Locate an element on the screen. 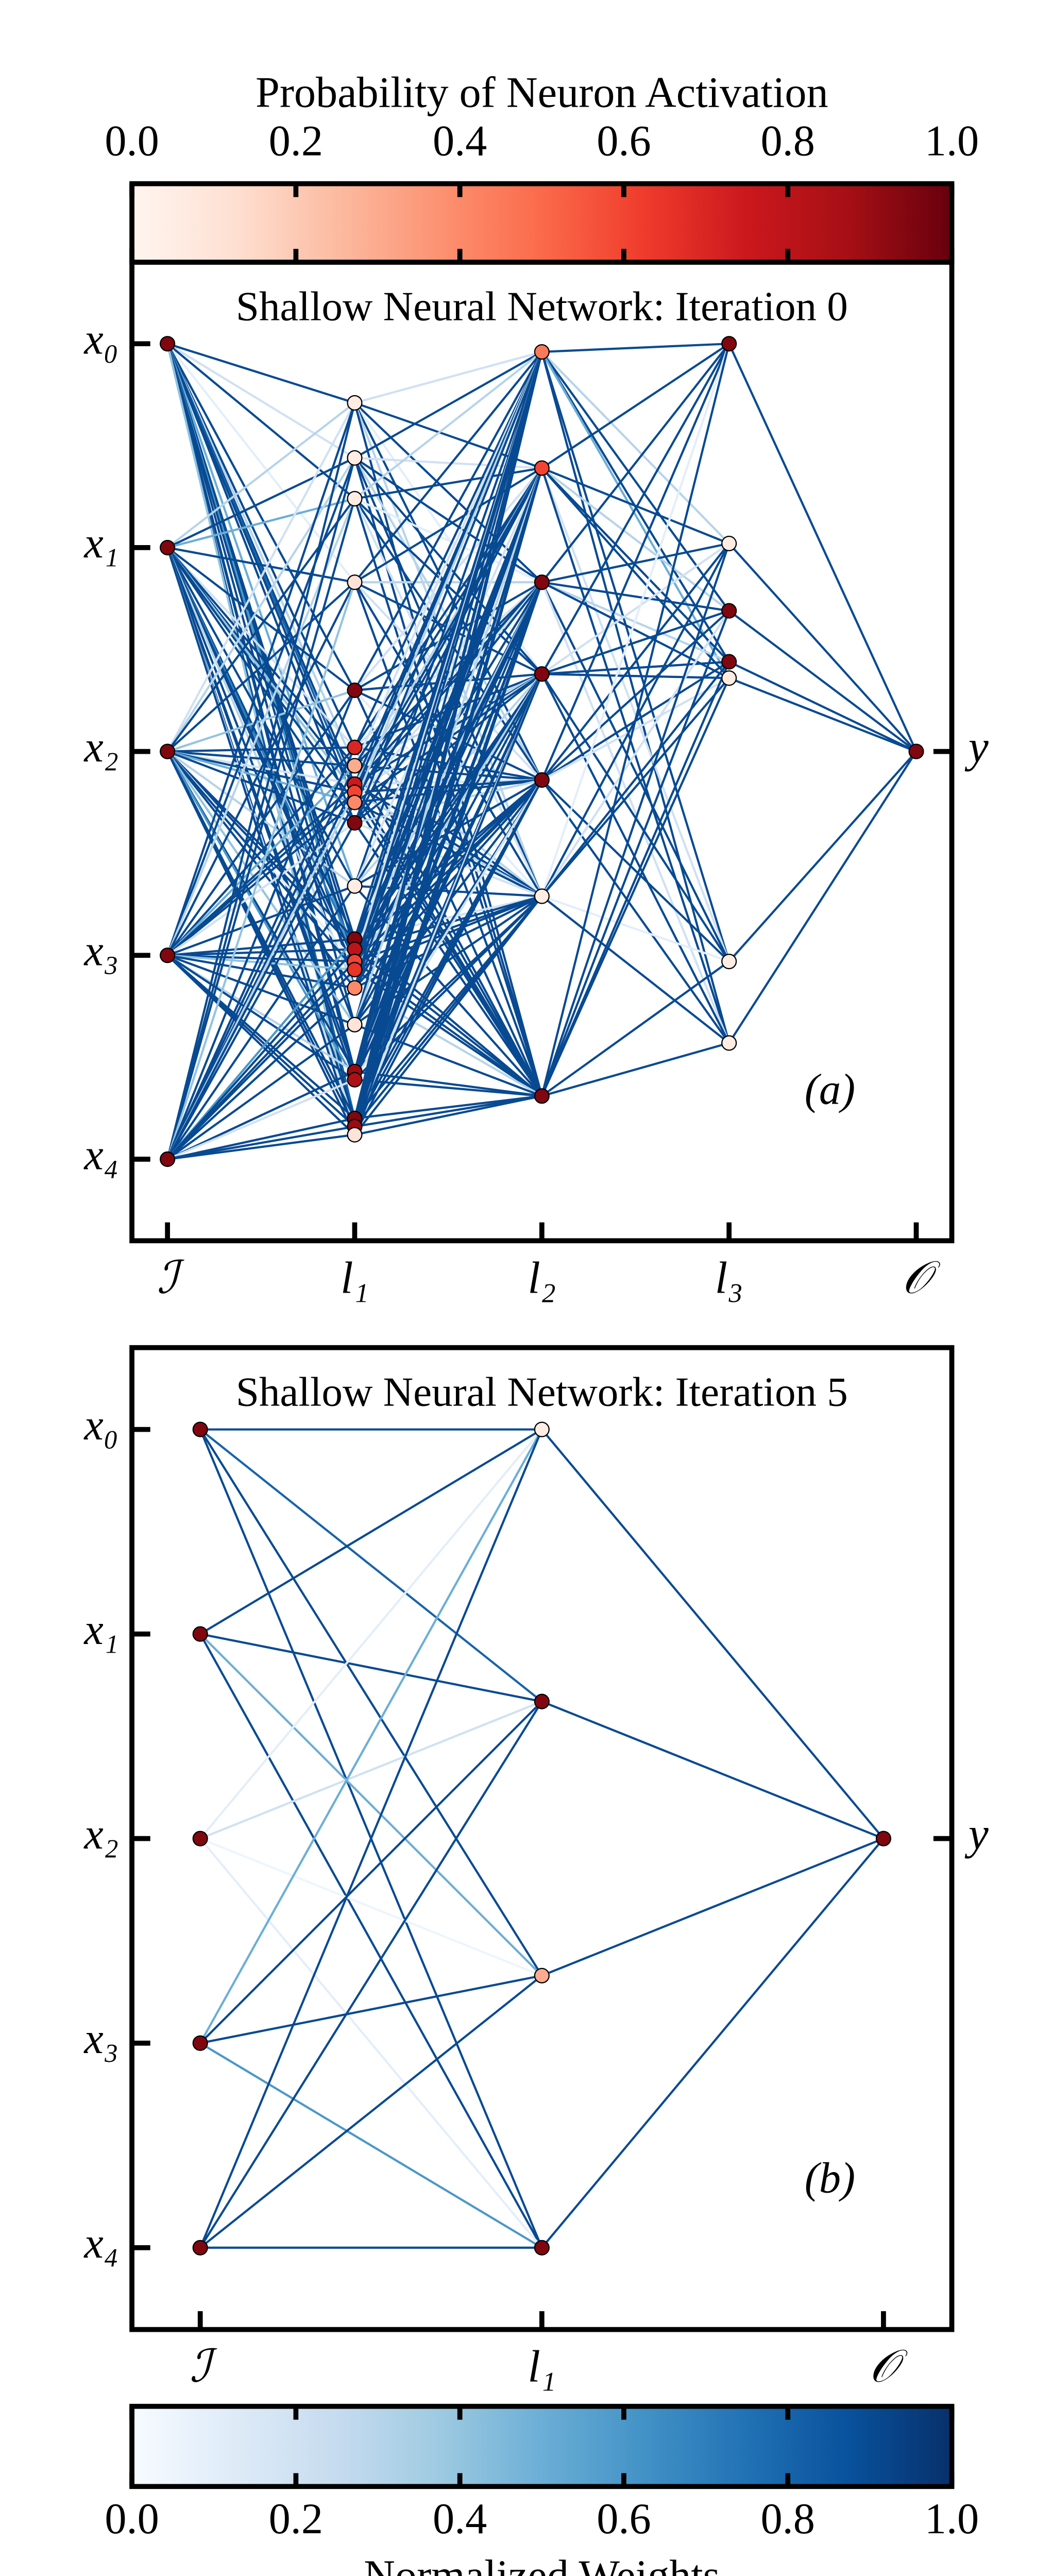 This screenshot has width=1052, height=2576. y-tick-label: x₁ is located at coordinates (101, 1630).